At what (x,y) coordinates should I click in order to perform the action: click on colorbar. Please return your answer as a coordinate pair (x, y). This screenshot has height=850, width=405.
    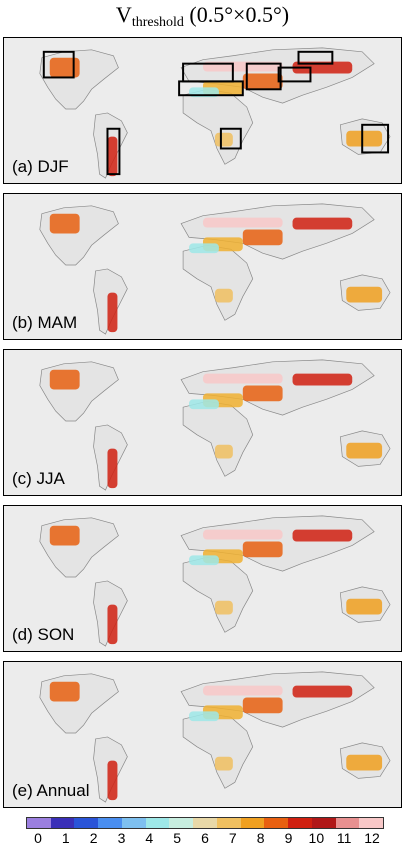
    Looking at the image, I should click on (205, 823).